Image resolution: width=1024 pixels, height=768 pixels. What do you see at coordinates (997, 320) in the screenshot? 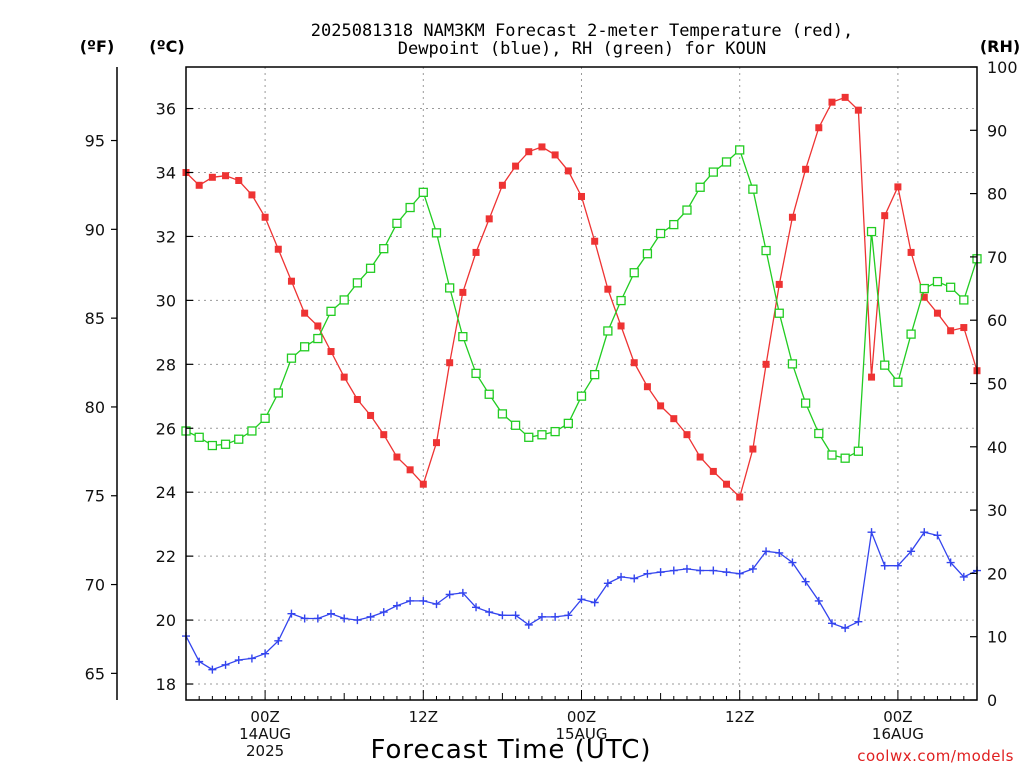
I see `rh-tick-label: 60` at bounding box center [997, 320].